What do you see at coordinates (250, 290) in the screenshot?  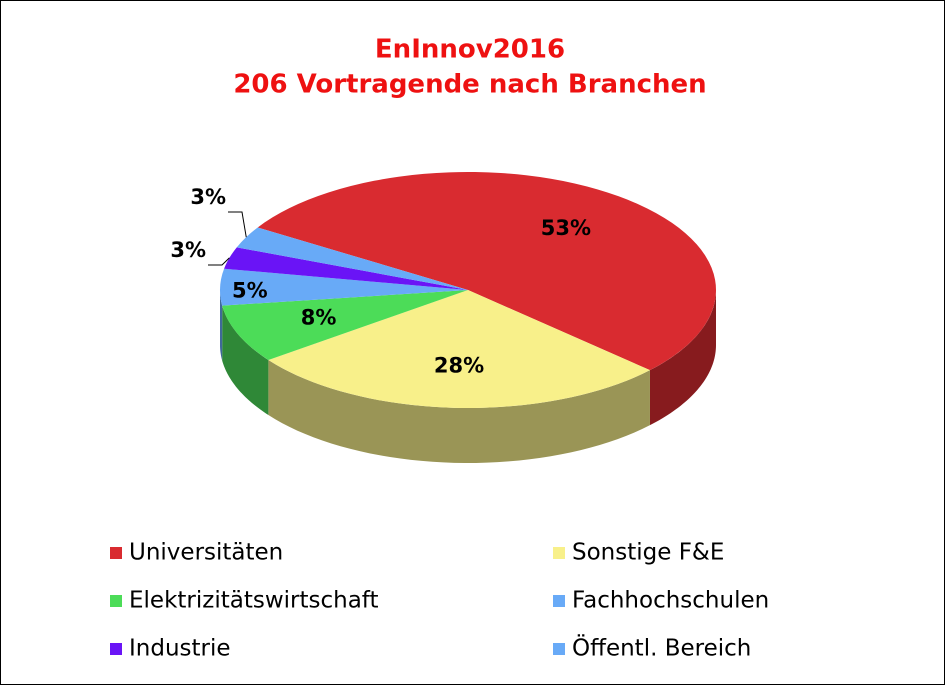 I see `value-label: 5%` at bounding box center [250, 290].